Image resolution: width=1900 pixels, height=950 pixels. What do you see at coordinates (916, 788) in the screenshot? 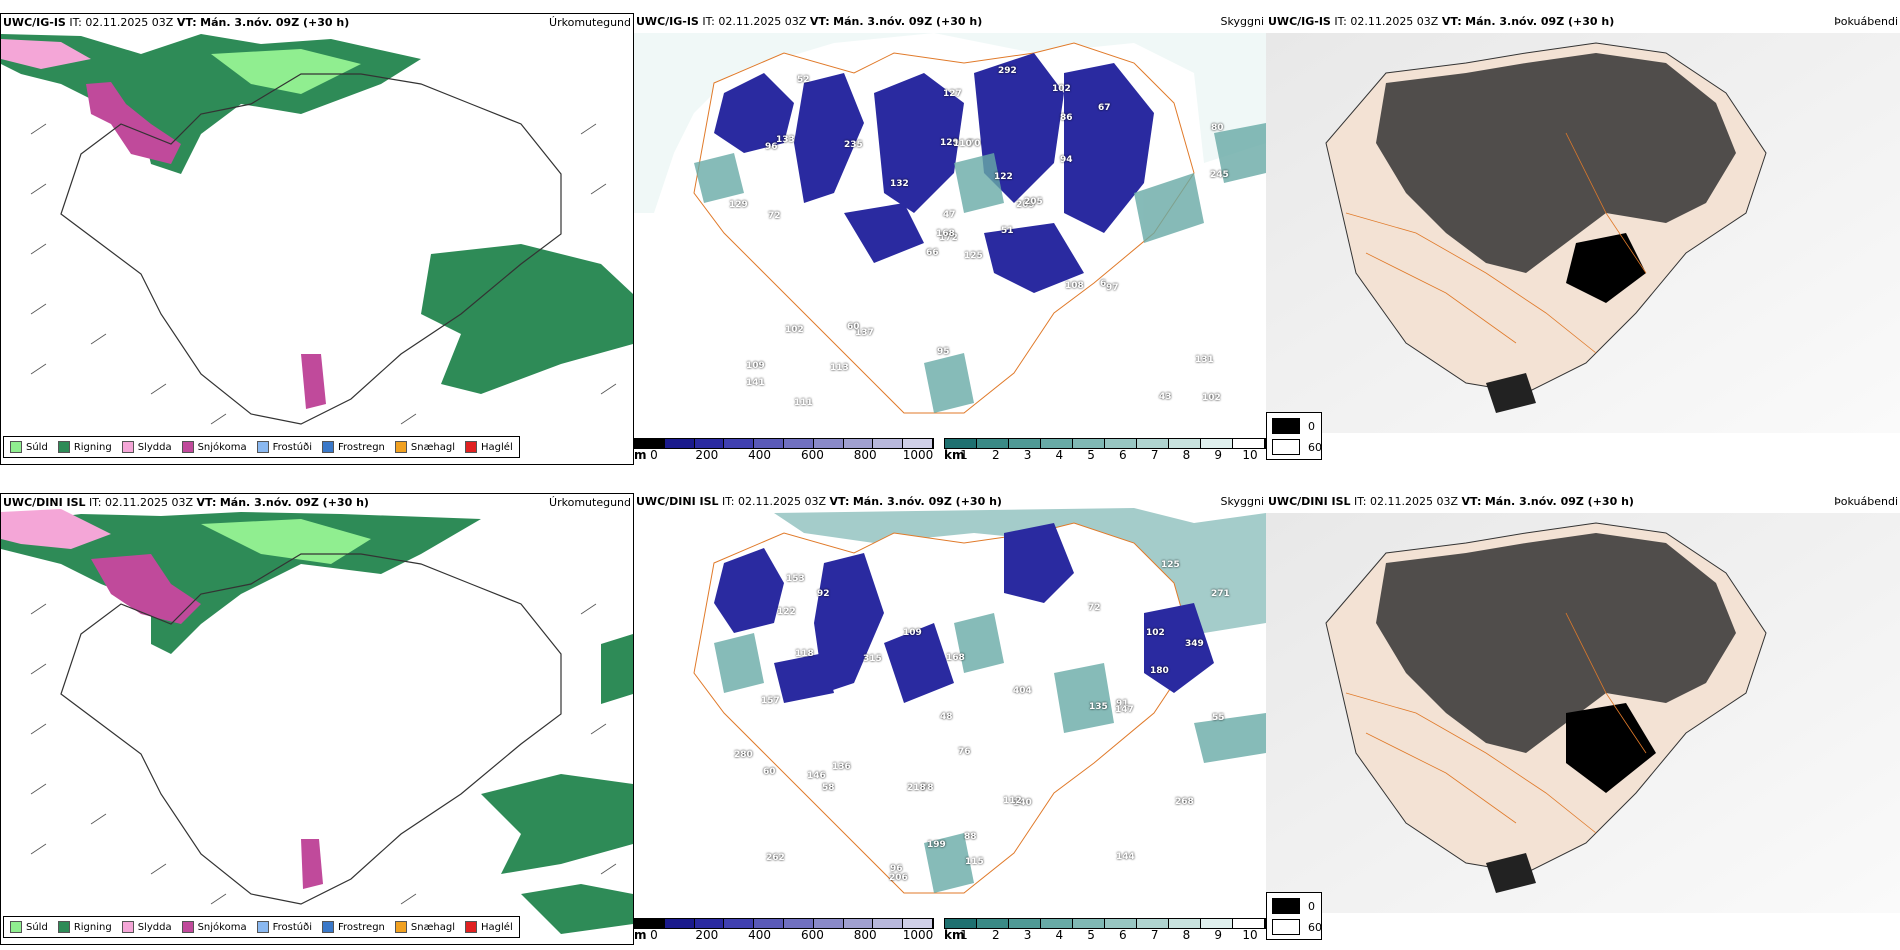
I see `cloud-base-value: 218` at bounding box center [916, 788].